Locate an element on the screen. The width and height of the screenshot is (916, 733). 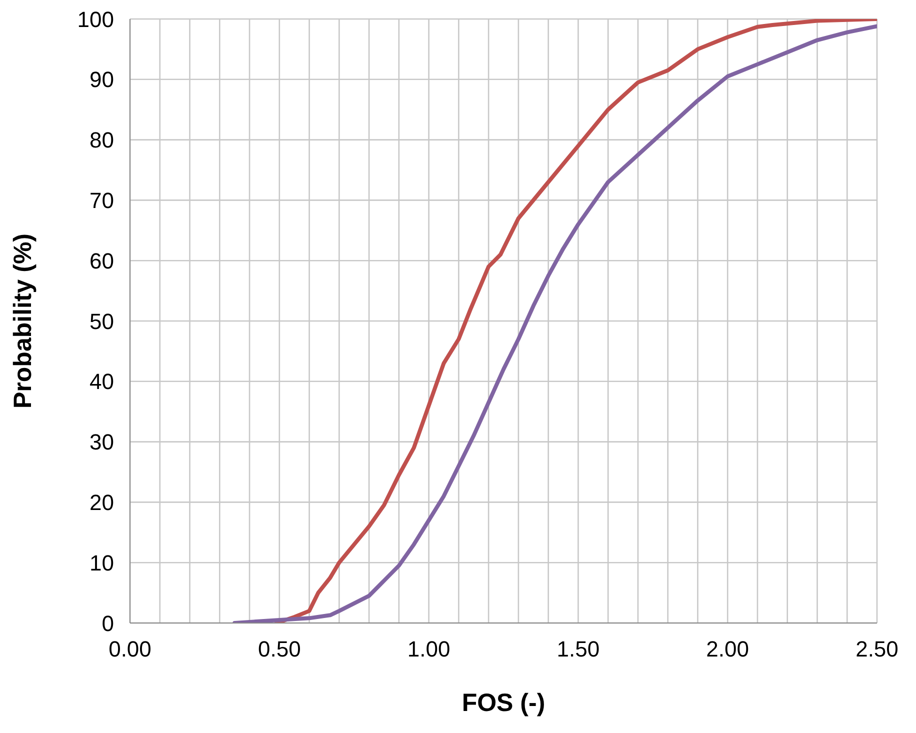
y-tick-label: 40 is located at coordinates (102, 381).